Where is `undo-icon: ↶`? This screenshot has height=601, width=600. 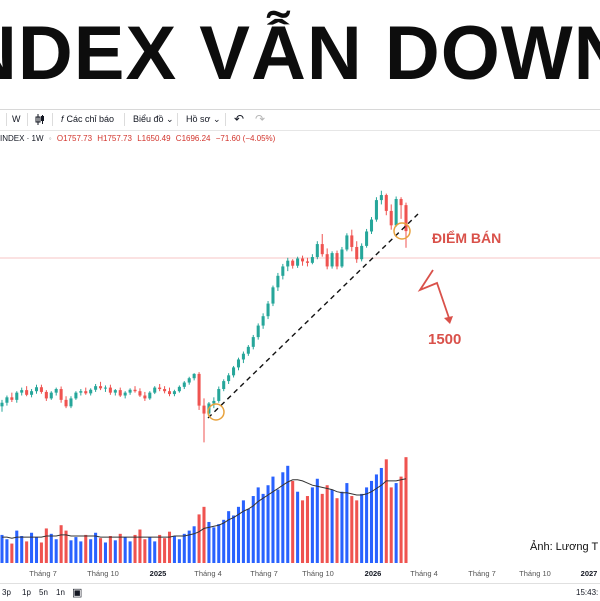
undo-icon: ↶ is located at coordinates (239, 119).